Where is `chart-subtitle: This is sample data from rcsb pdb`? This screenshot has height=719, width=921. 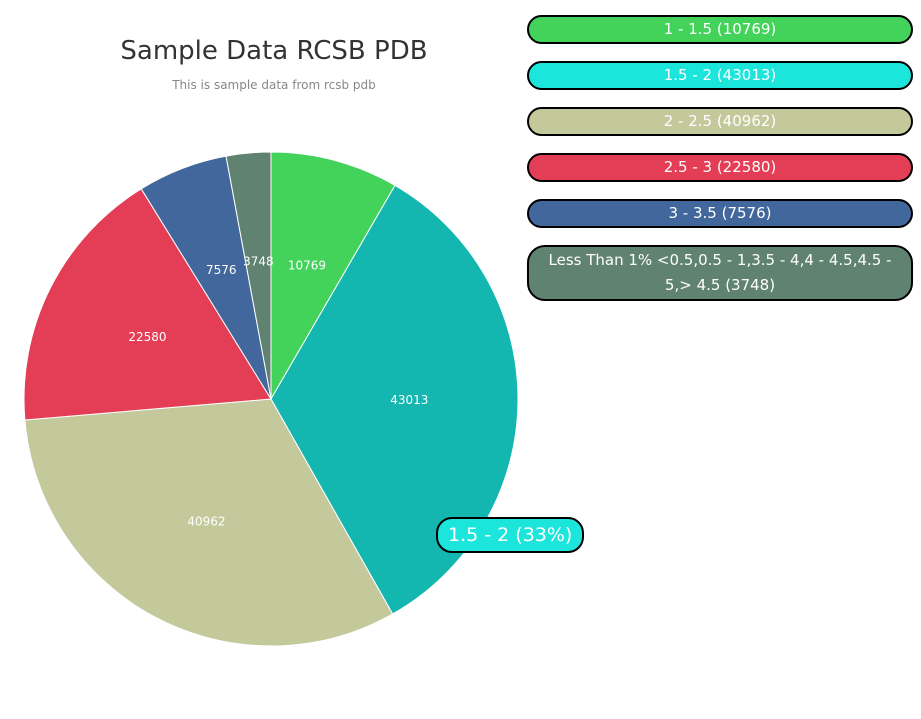
chart-subtitle: This is sample data from rcsb pdb is located at coordinates (274, 85).